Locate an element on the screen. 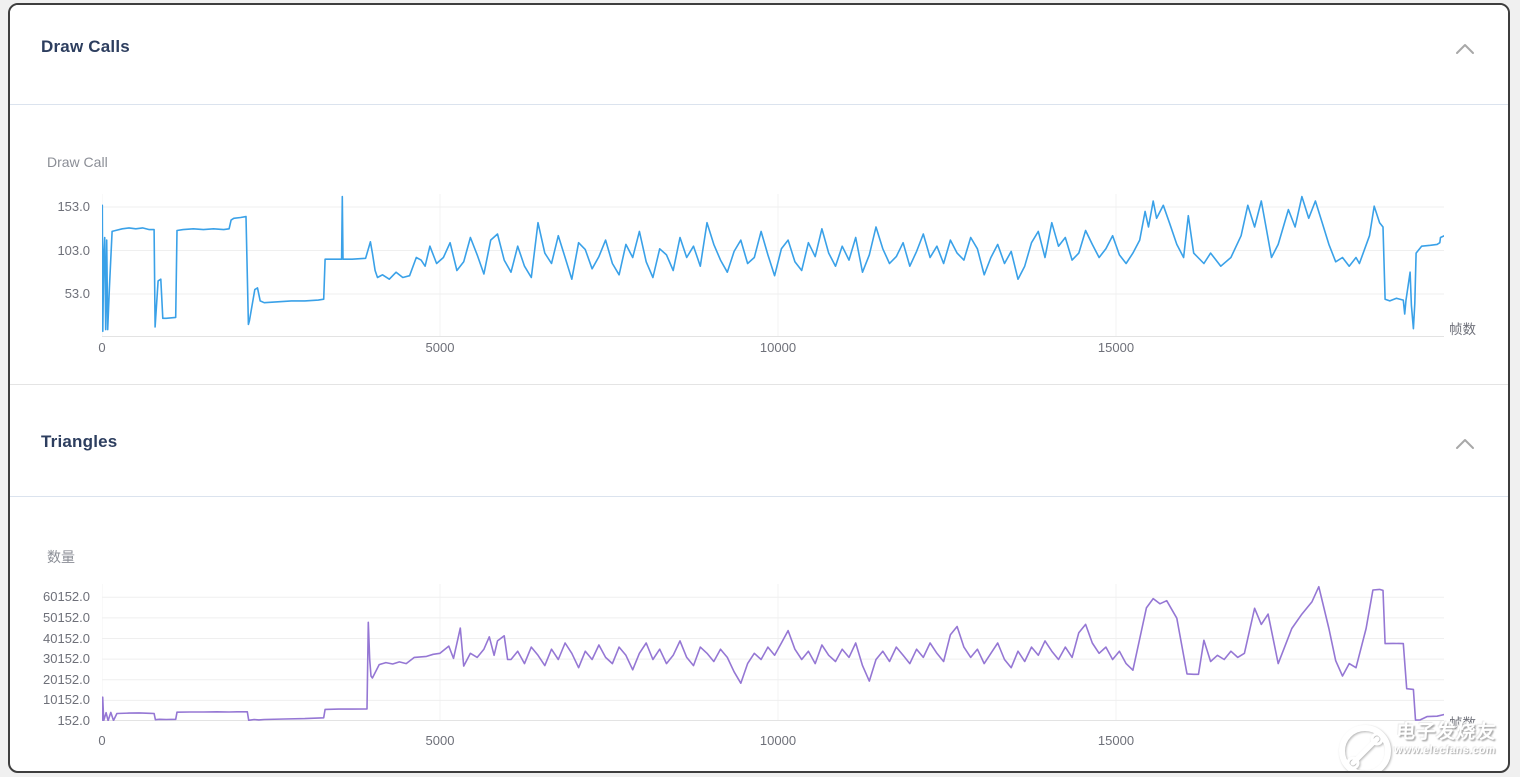 This screenshot has width=1520, height=777. y-tick-label: 10152.0 is located at coordinates (66, 699).